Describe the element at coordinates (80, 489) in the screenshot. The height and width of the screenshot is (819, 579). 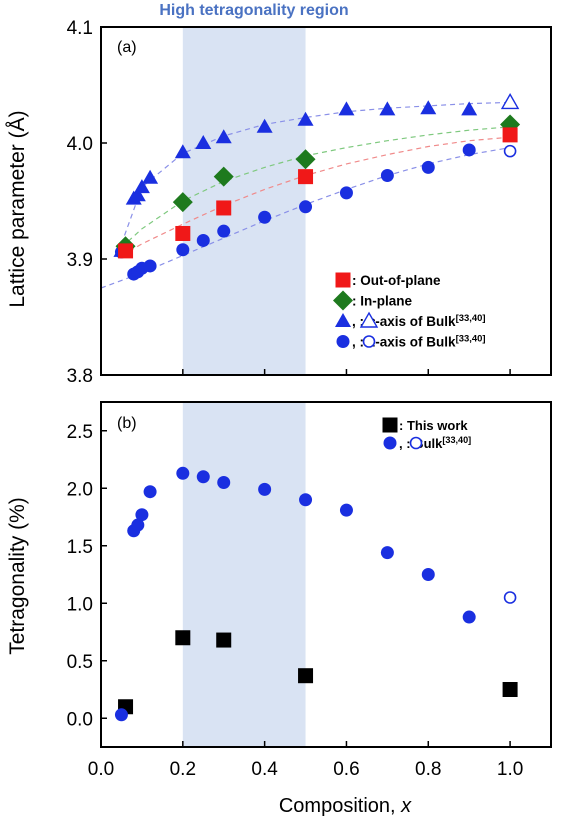
I see `y-tick-label: 2.0` at that location.